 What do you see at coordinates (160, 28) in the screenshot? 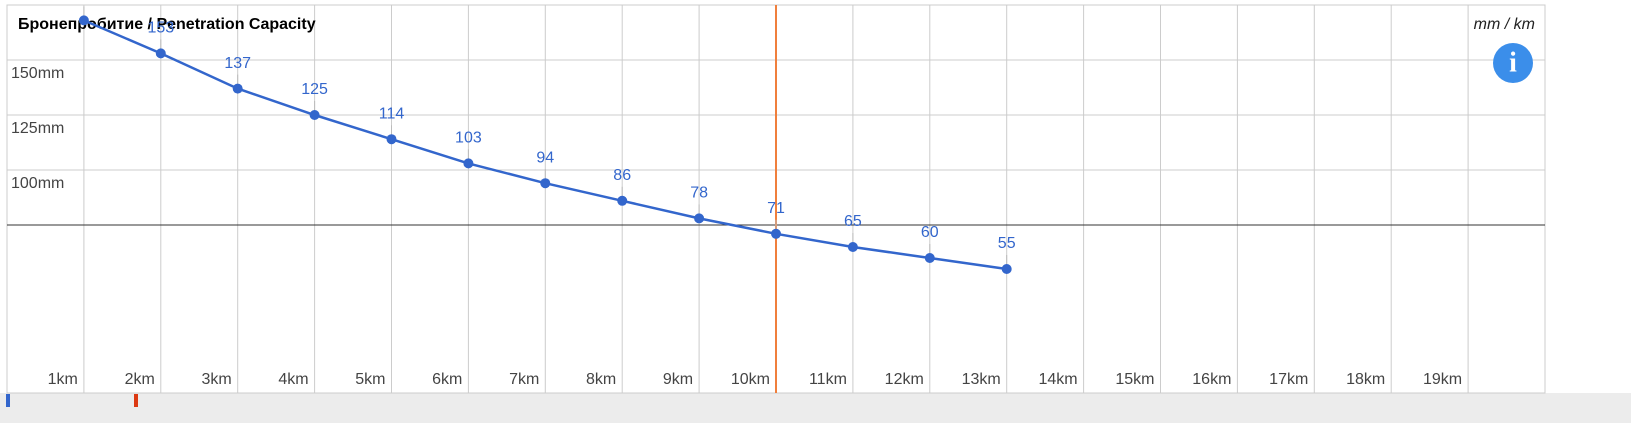
I see `data-label: 153` at bounding box center [160, 28].